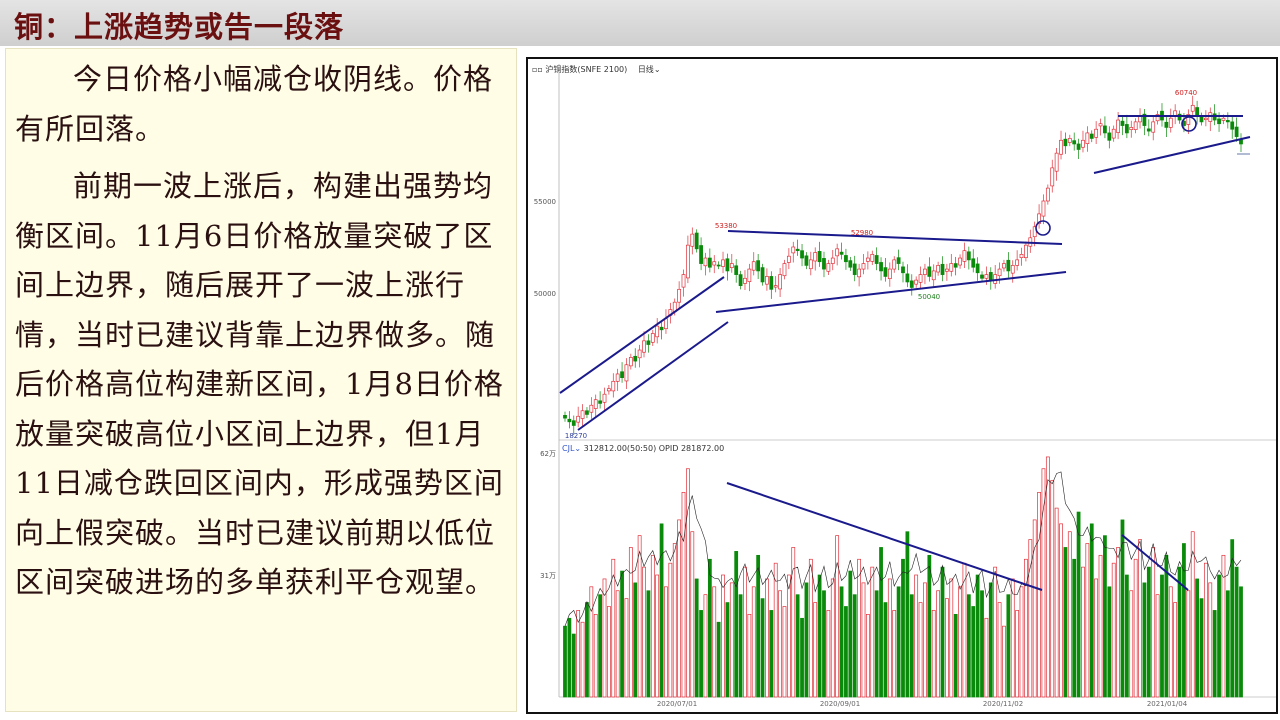  I want to click on indicator-select: CJL, so click(568, 448).